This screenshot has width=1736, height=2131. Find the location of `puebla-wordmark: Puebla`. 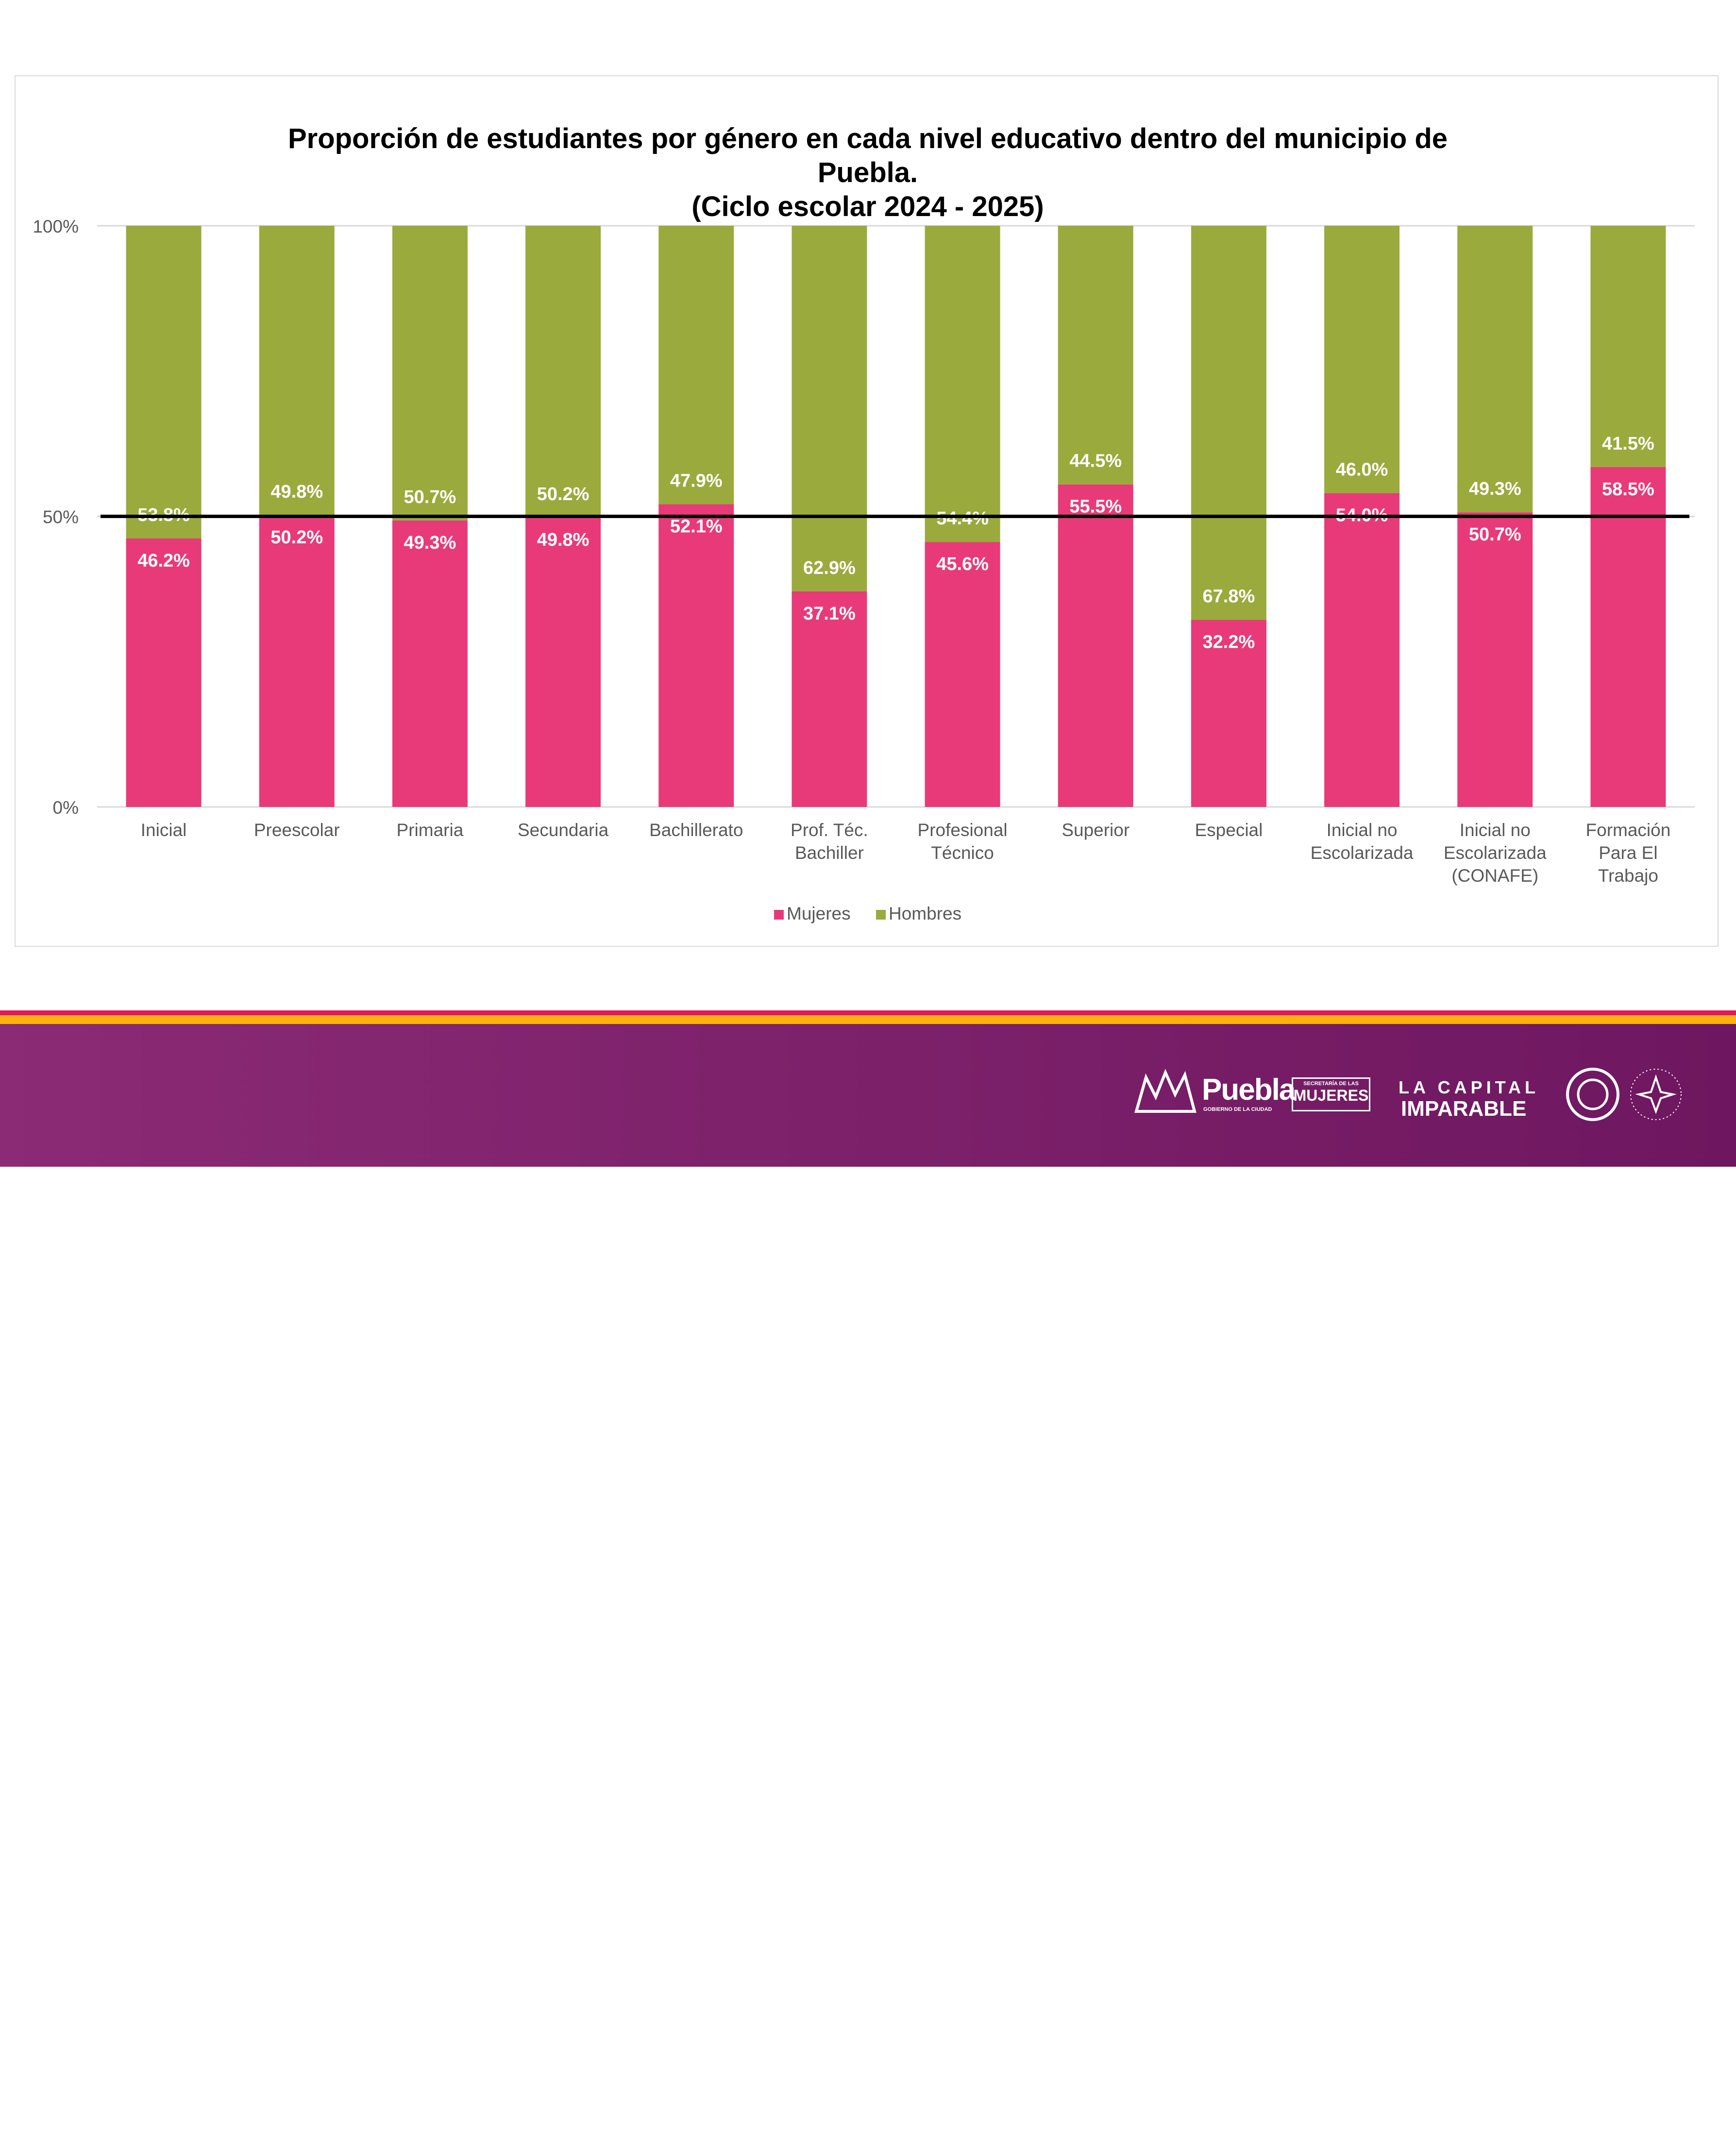

puebla-wordmark: Puebla is located at coordinates (1249, 1090).